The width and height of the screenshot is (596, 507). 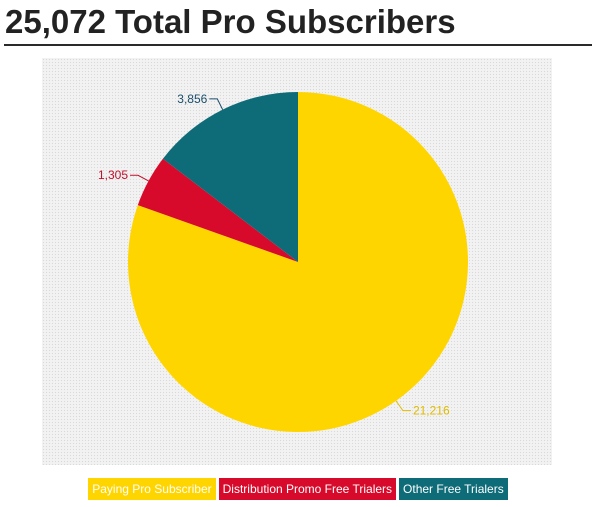 I want to click on data-label: 21,216, so click(x=431, y=411).